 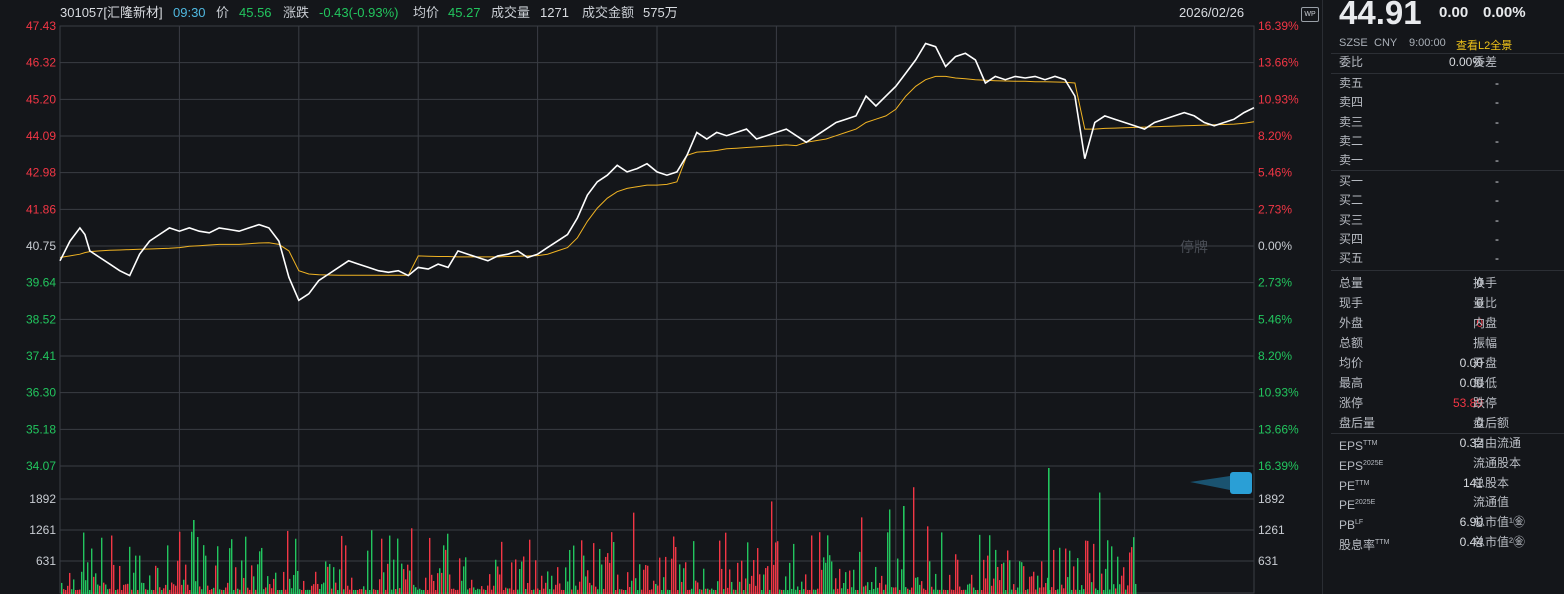 What do you see at coordinates (1271, 530) in the screenshot?
I see `volume-tick-label: 1261` at bounding box center [1271, 530].